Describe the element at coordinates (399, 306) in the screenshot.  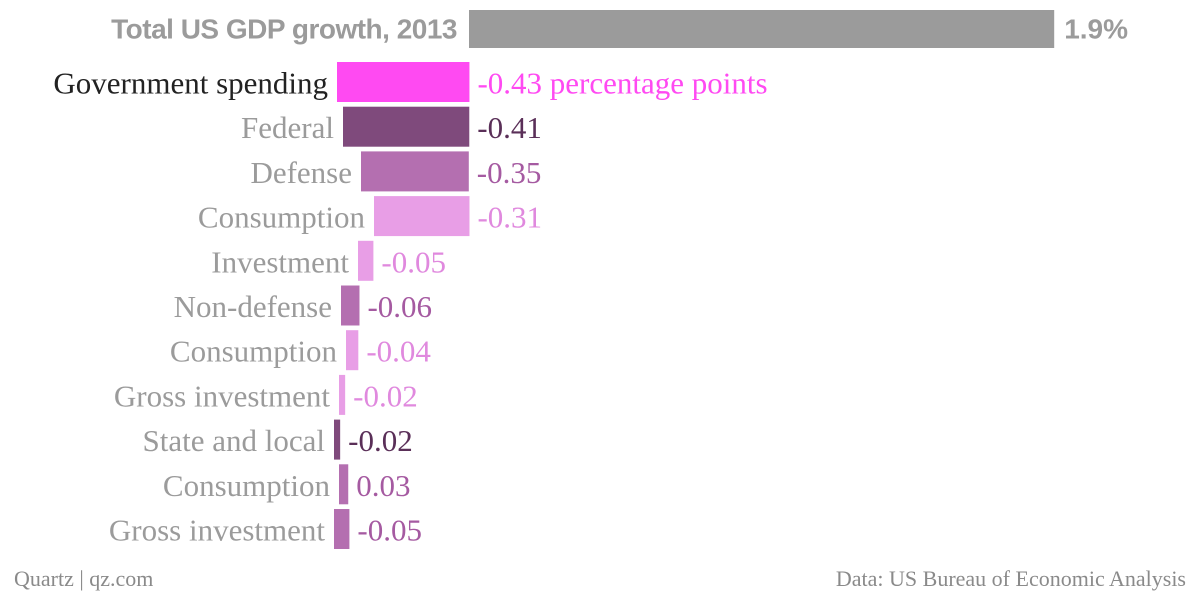
I see `value-label-5: -0.06` at that location.